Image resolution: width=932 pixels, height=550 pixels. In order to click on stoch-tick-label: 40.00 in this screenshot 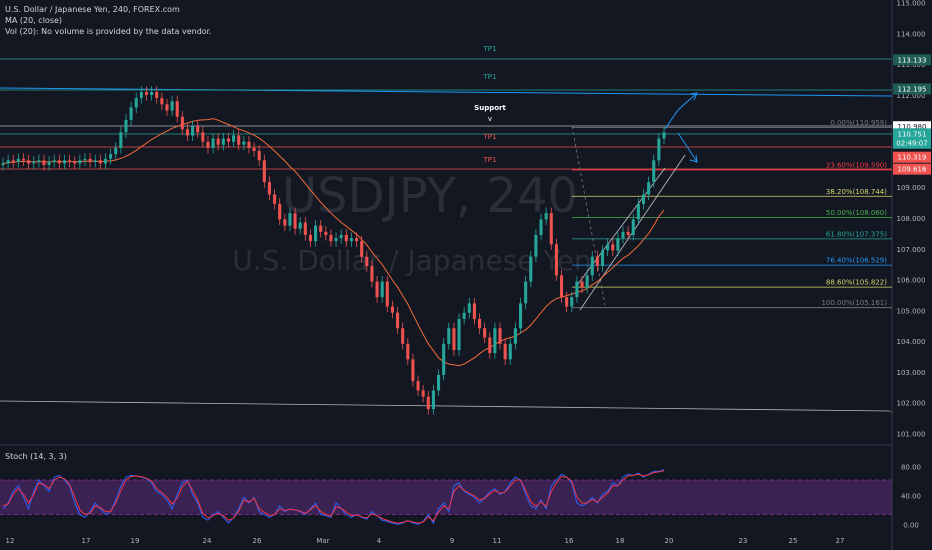, I will do `click(911, 497)`.